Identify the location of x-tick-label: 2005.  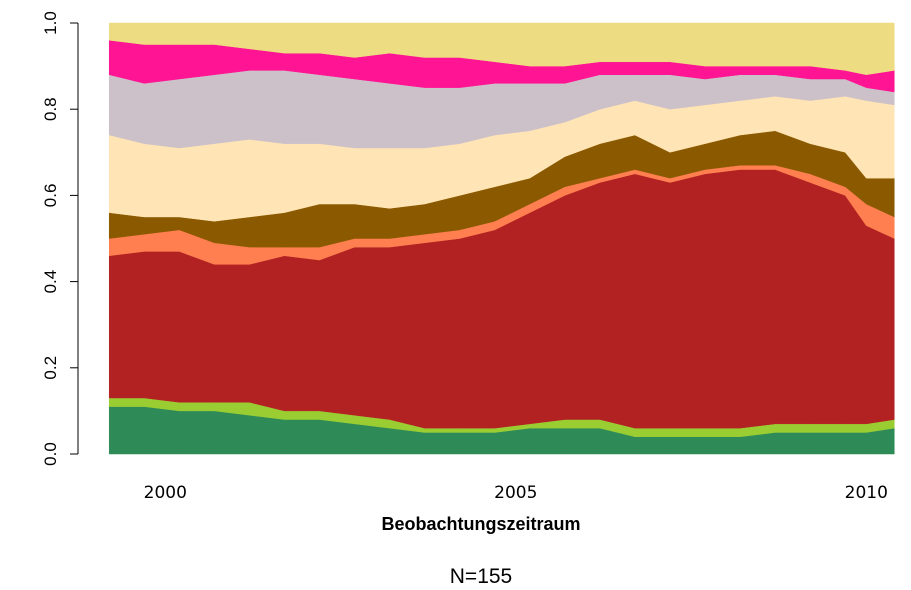
(515, 493).